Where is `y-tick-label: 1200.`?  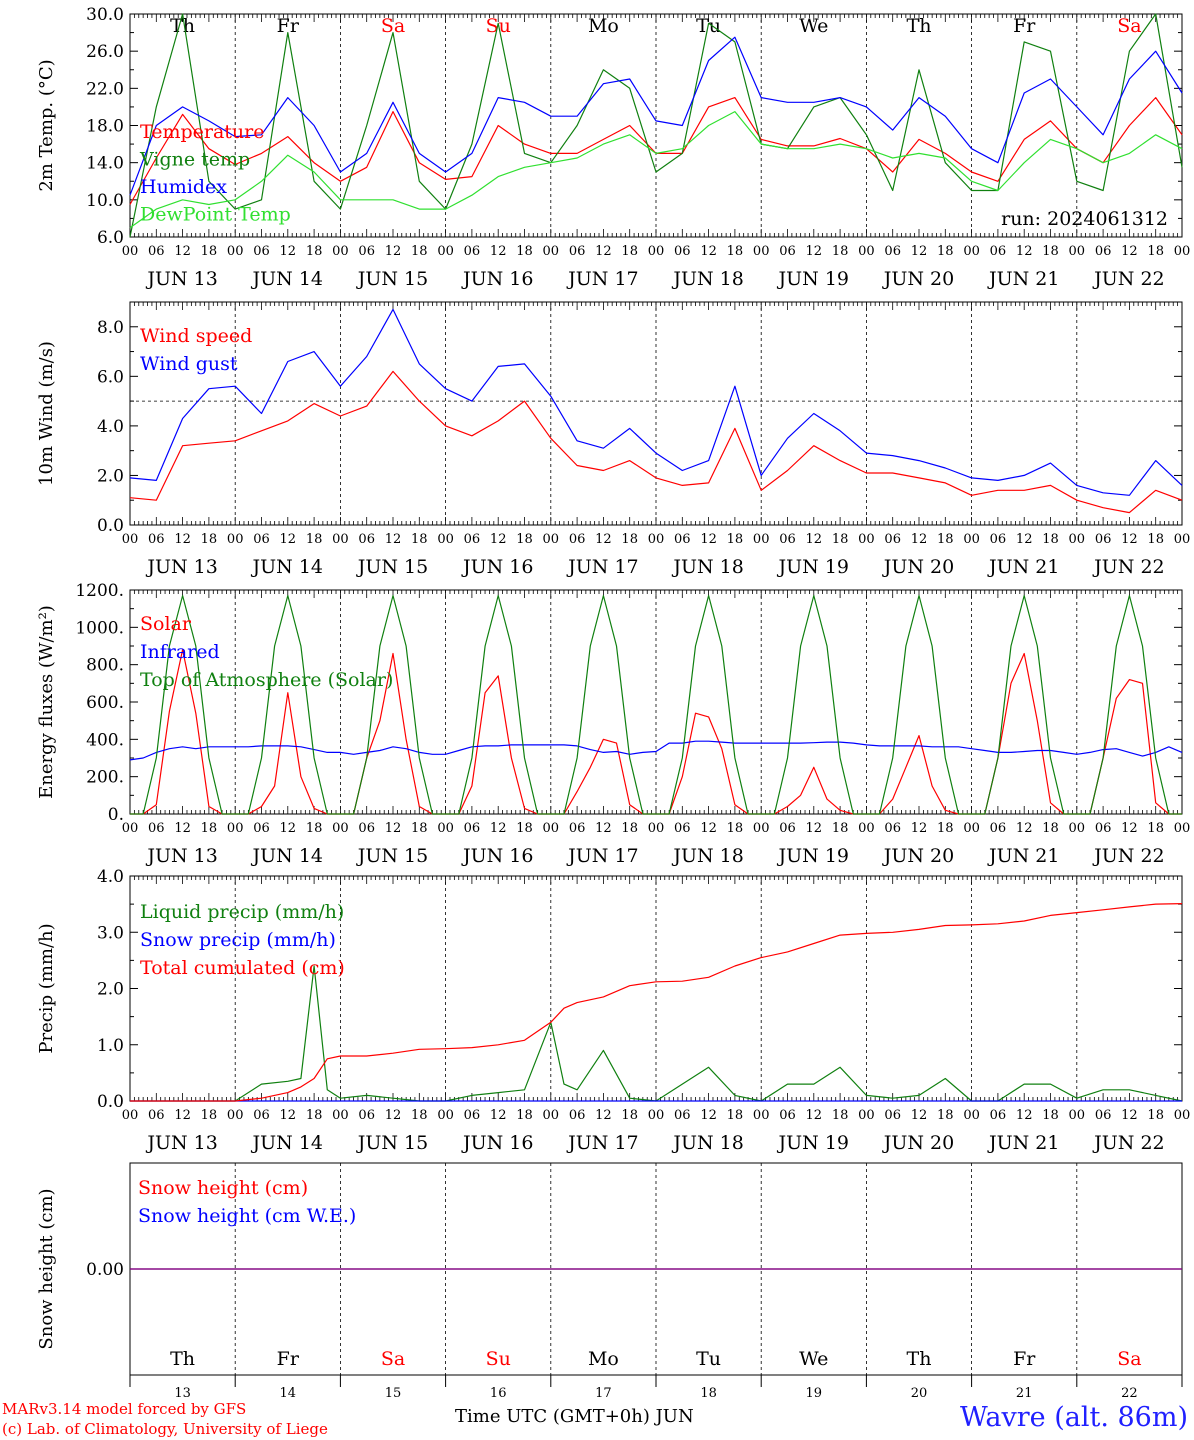
y-tick-label: 1200. is located at coordinates (99, 591).